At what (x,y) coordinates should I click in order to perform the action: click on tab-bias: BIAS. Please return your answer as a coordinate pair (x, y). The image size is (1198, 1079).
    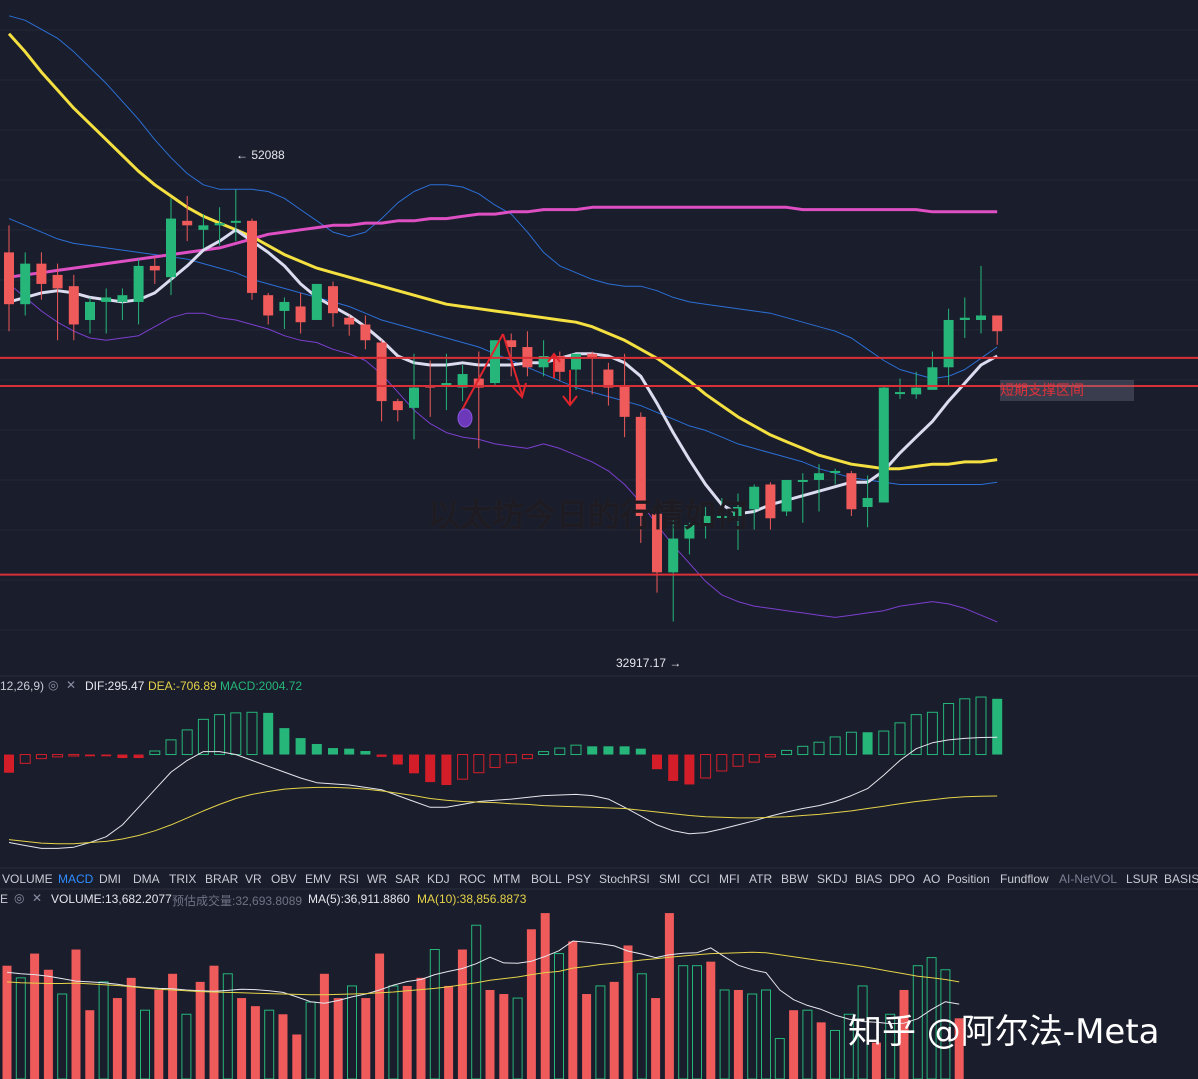
    Looking at the image, I should click on (869, 879).